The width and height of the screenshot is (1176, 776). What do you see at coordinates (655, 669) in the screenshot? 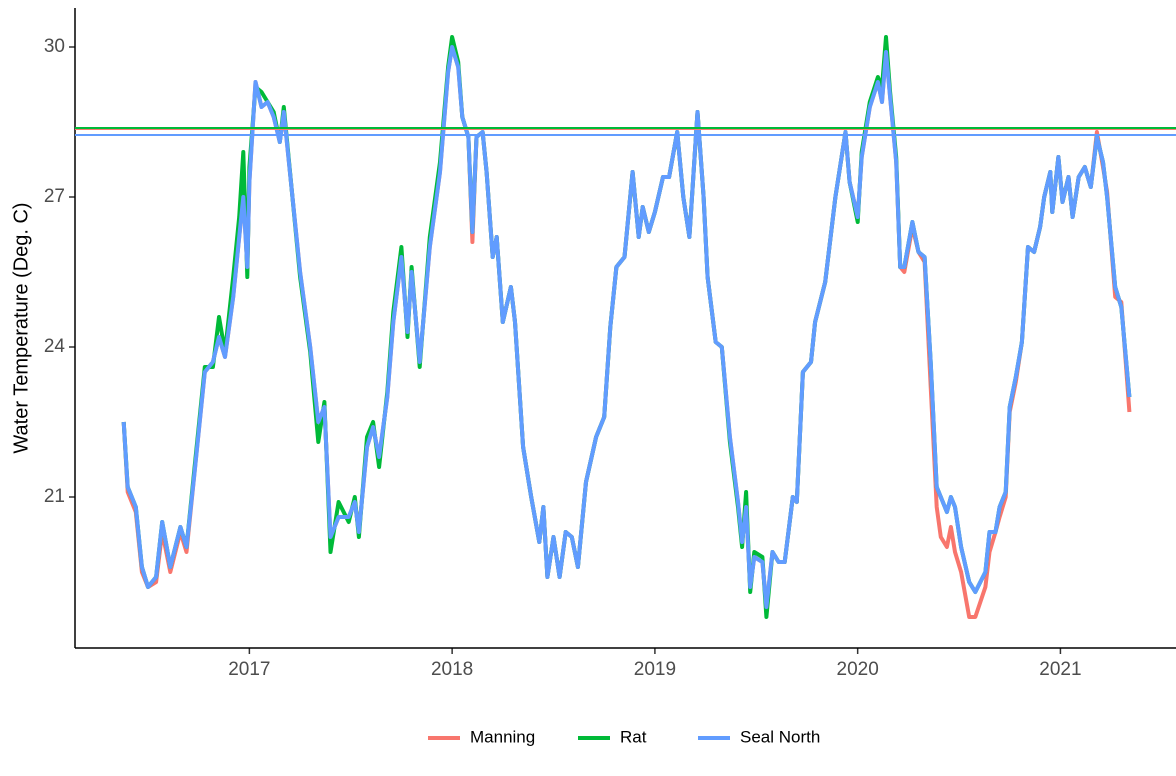
I see `x-tick-label: 2019` at bounding box center [655, 669].